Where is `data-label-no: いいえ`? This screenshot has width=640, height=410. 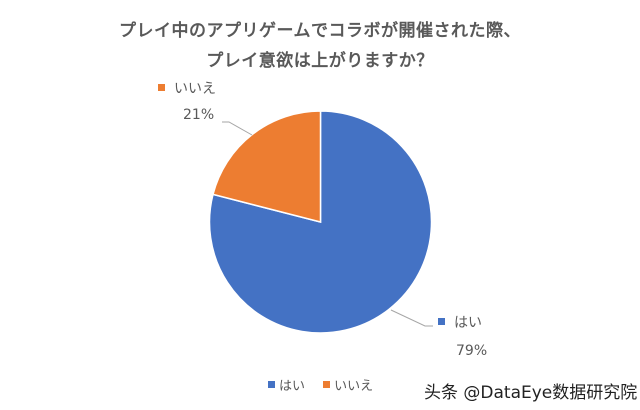
data-label-no: いいえ is located at coordinates (187, 88).